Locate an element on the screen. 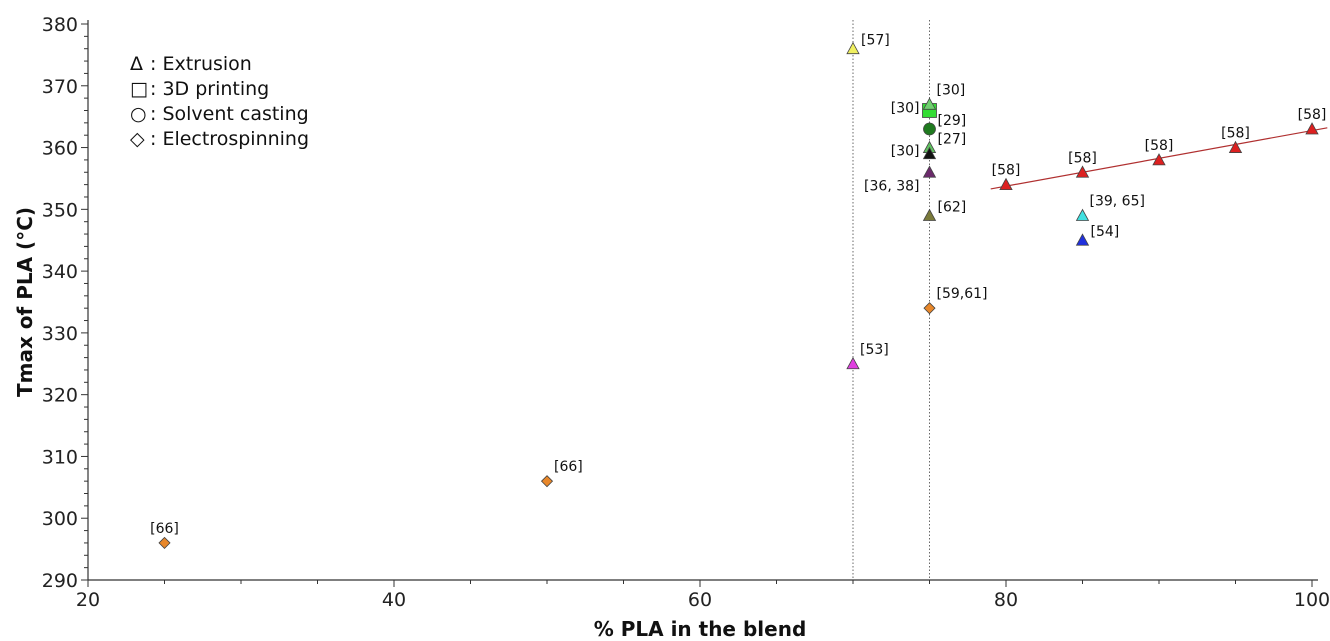  point-label: [62] is located at coordinates (952, 208).